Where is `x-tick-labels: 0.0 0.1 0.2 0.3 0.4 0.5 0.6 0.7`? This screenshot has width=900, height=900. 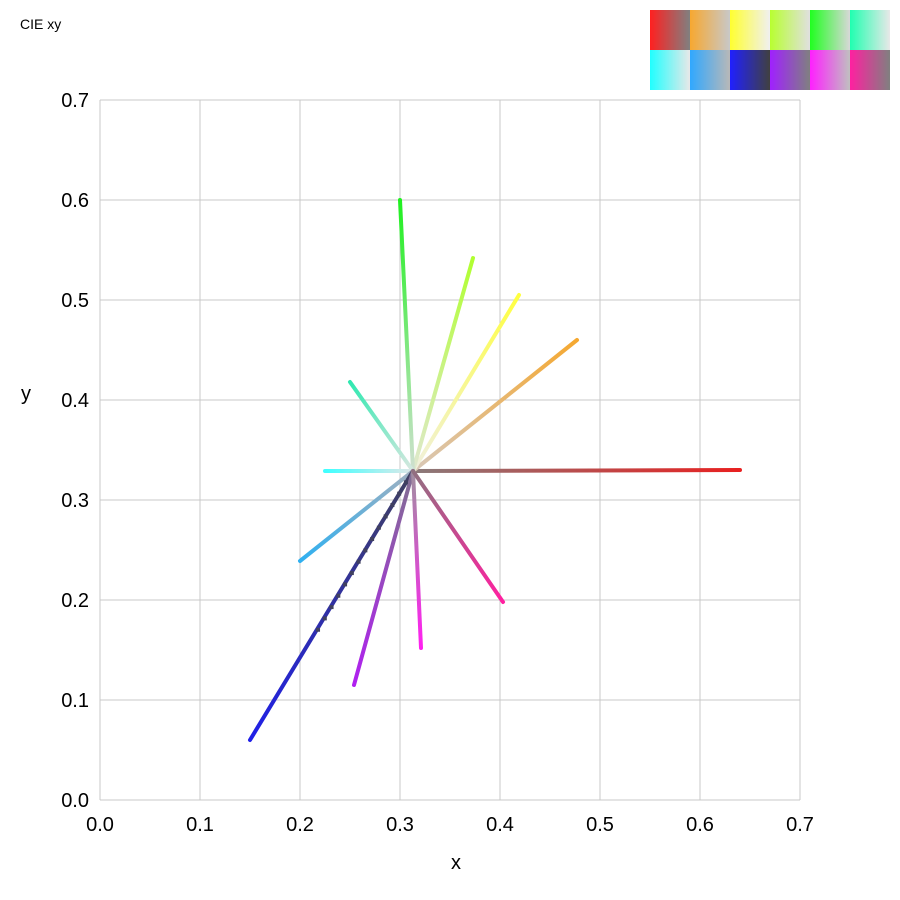
x-tick-labels: 0.0 0.1 0.2 0.3 0.4 0.5 0.6 0.7 is located at coordinates (450, 825).